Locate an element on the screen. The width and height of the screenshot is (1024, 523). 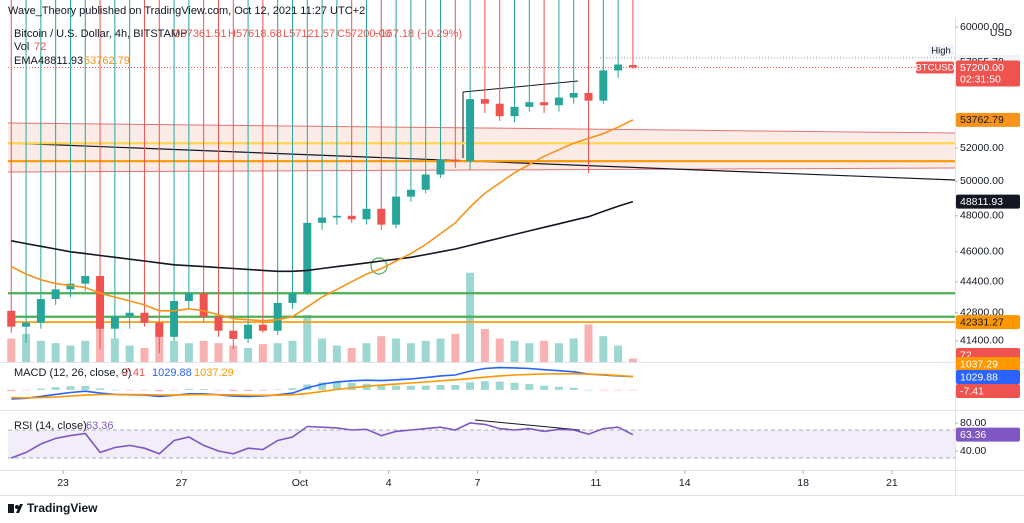
rsi-band is located at coordinates (481, 444).